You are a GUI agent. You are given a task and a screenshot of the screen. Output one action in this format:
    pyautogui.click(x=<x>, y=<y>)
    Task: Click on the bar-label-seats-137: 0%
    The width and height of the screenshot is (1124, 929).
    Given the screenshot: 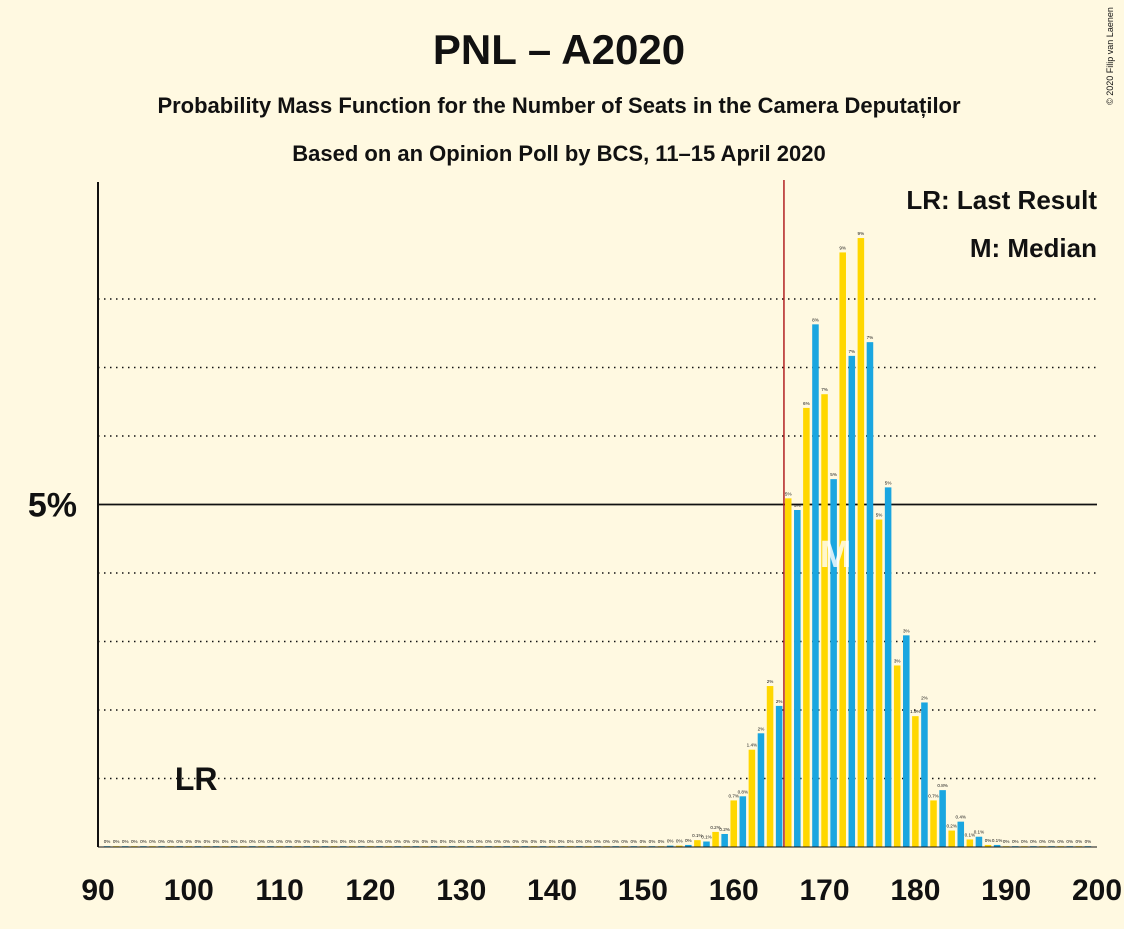 What is the action you would take?
    pyautogui.click(x=525, y=841)
    